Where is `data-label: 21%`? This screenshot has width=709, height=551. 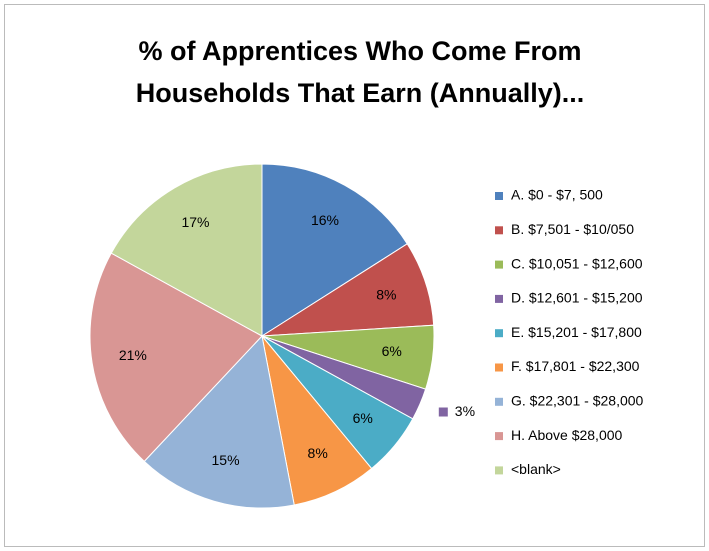 data-label: 21% is located at coordinates (133, 355).